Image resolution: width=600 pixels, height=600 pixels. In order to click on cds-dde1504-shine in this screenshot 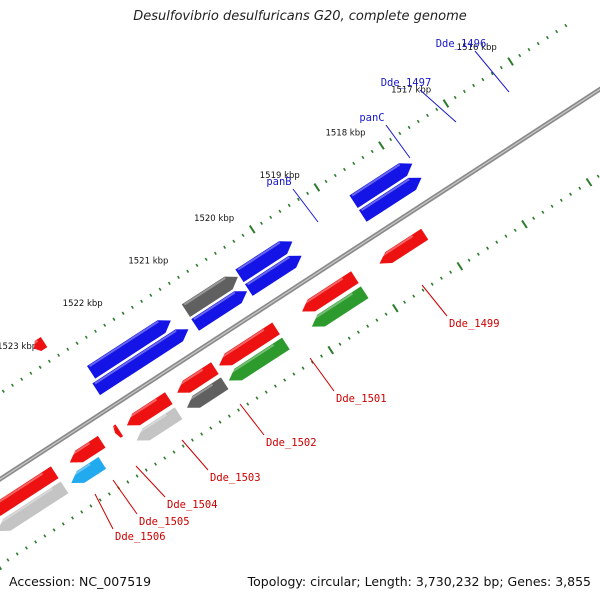, I will do `click(150, 424)`.